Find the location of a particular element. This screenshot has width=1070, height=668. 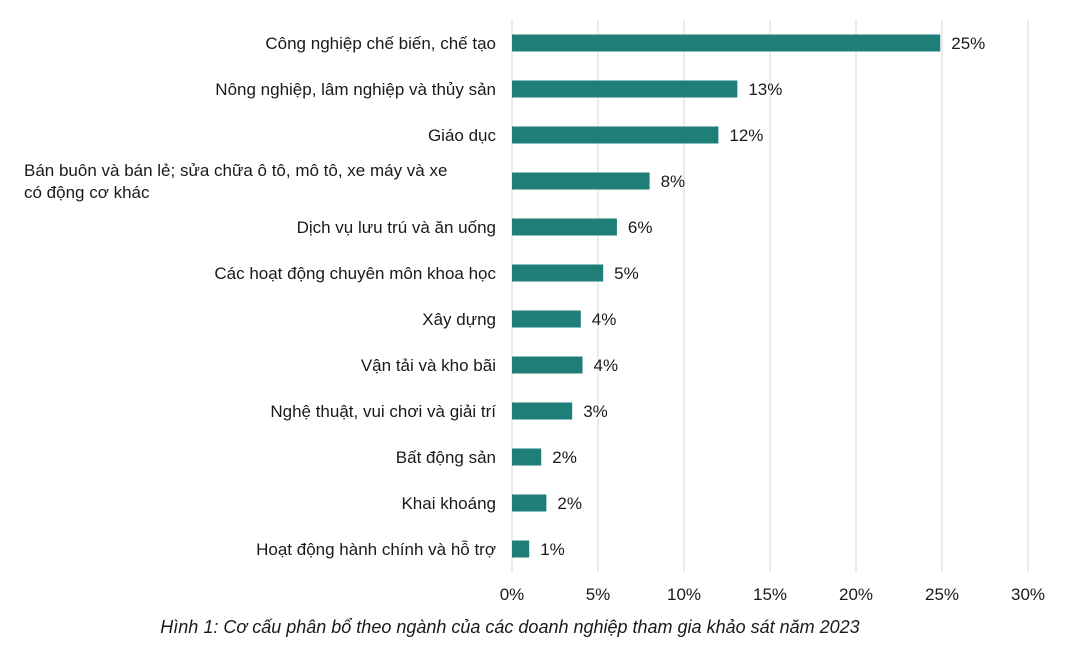

data-label: 6% is located at coordinates (640, 227).